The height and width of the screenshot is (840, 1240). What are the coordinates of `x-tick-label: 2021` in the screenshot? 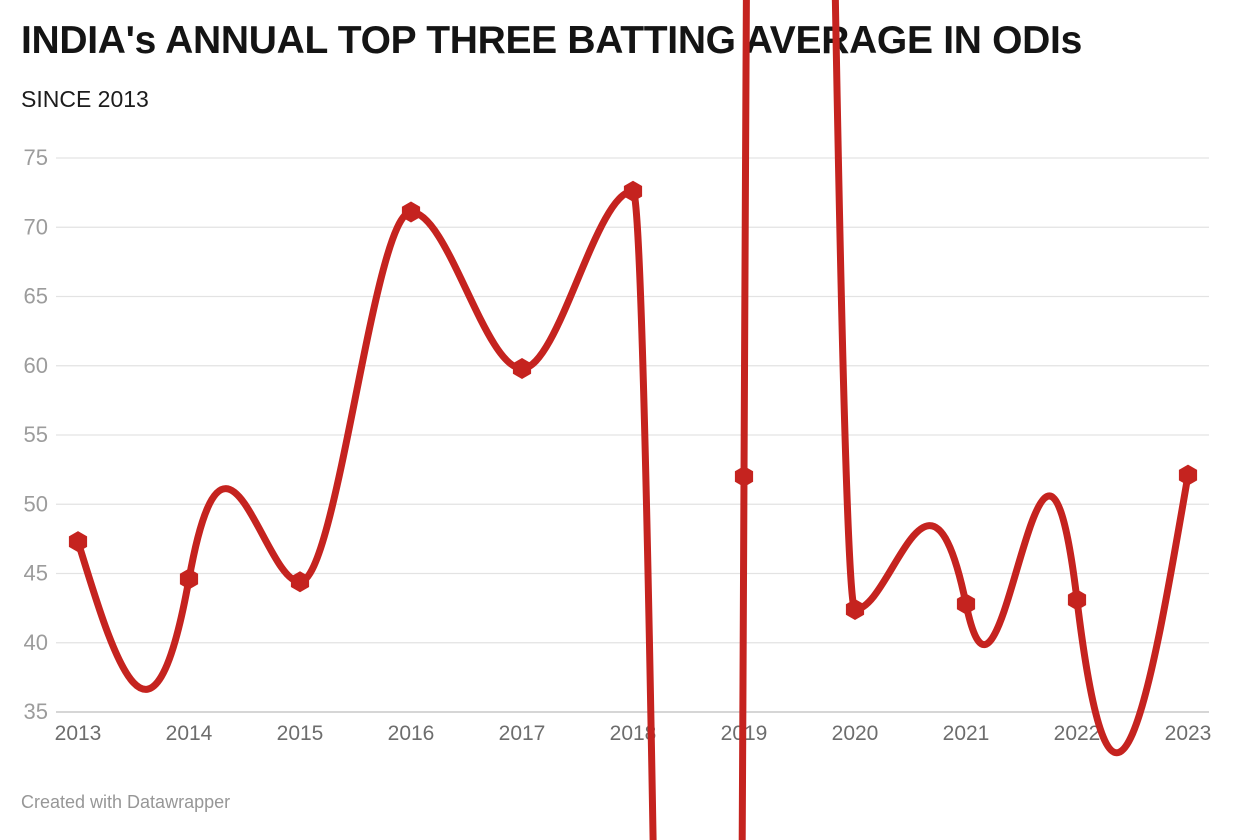 It's located at (966, 733).